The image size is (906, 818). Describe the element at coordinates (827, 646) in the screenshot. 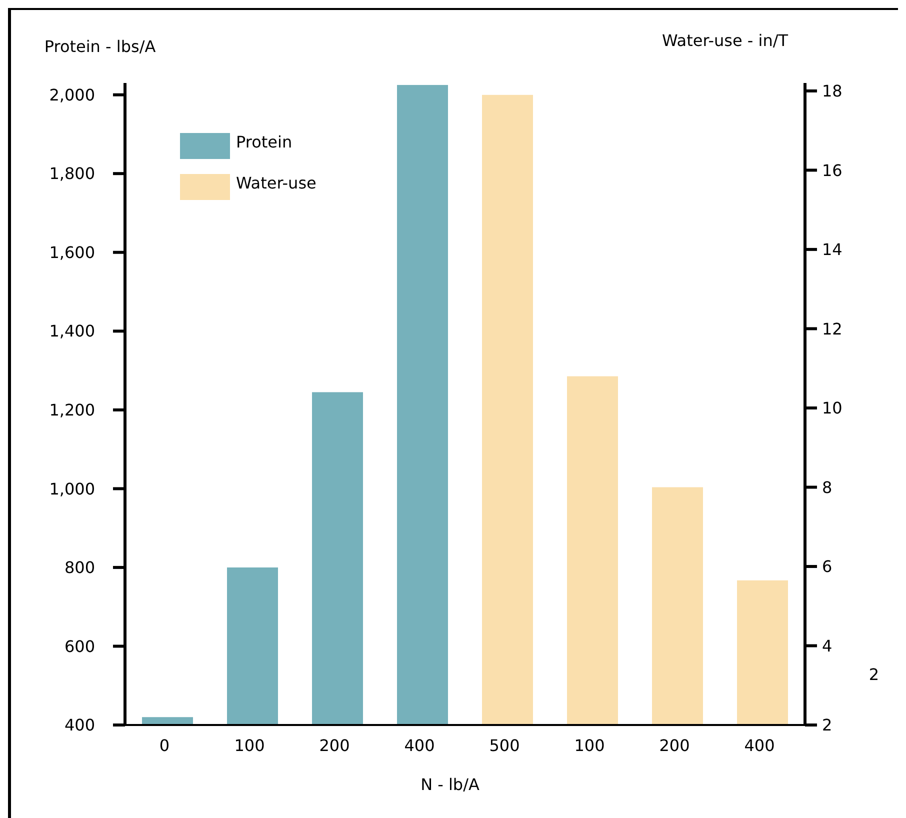

I see `y2-tick-label: 4` at that location.